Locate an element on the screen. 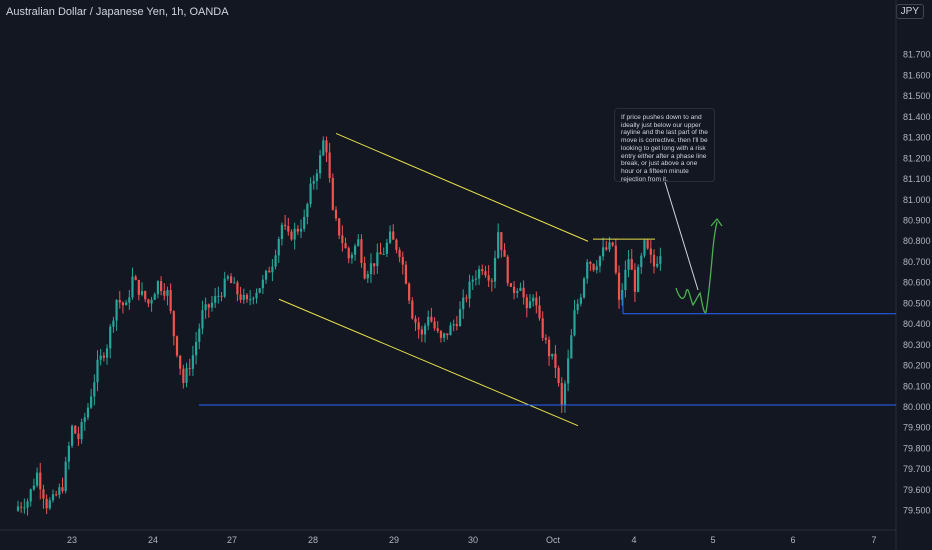  projection-arrowhead-icon is located at coordinates (716, 222).